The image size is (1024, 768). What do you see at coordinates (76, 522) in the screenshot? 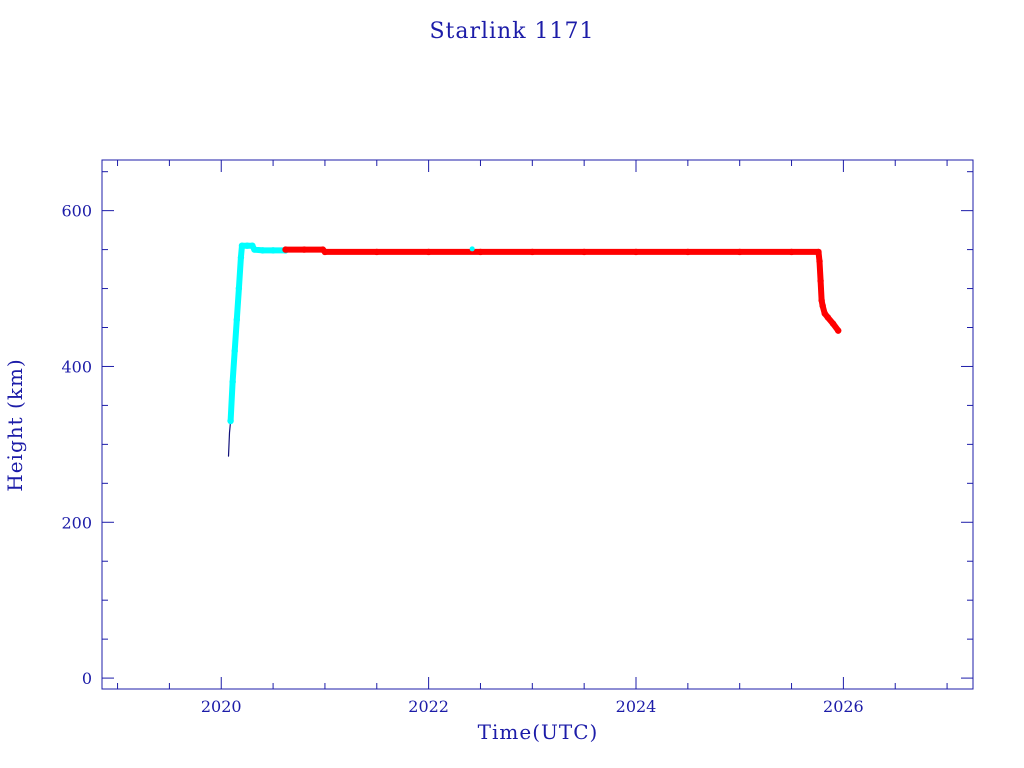
I see `y-tick-label: 200` at bounding box center [76, 522].